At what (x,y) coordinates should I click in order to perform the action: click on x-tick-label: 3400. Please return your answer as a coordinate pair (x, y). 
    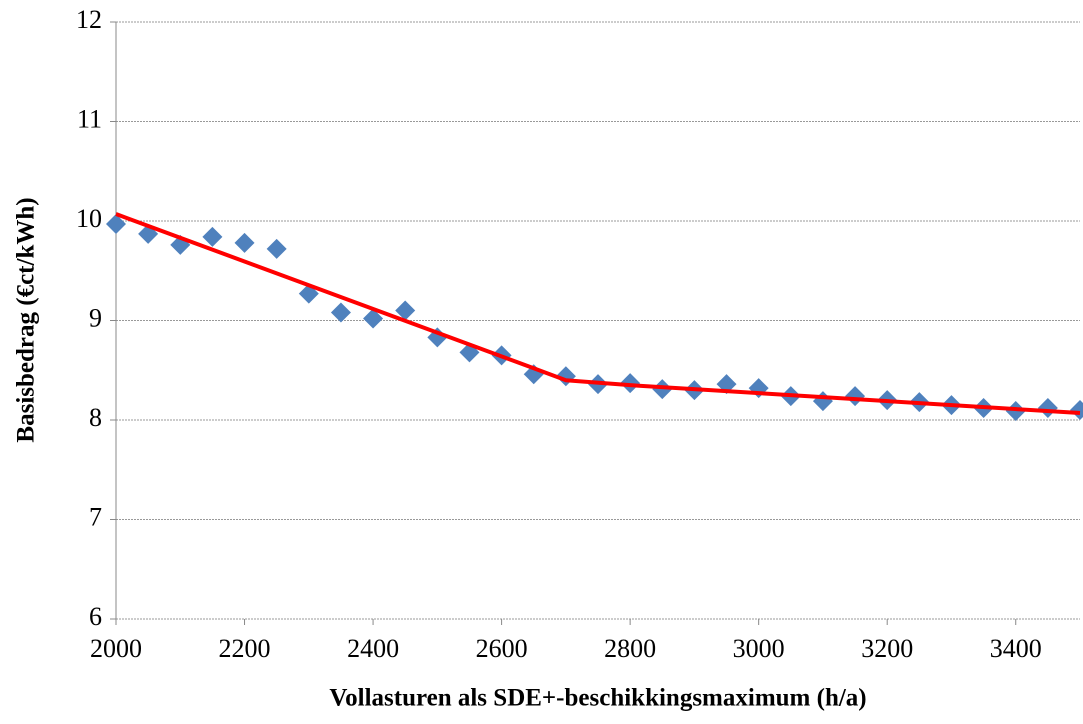
    Looking at the image, I should click on (1016, 648).